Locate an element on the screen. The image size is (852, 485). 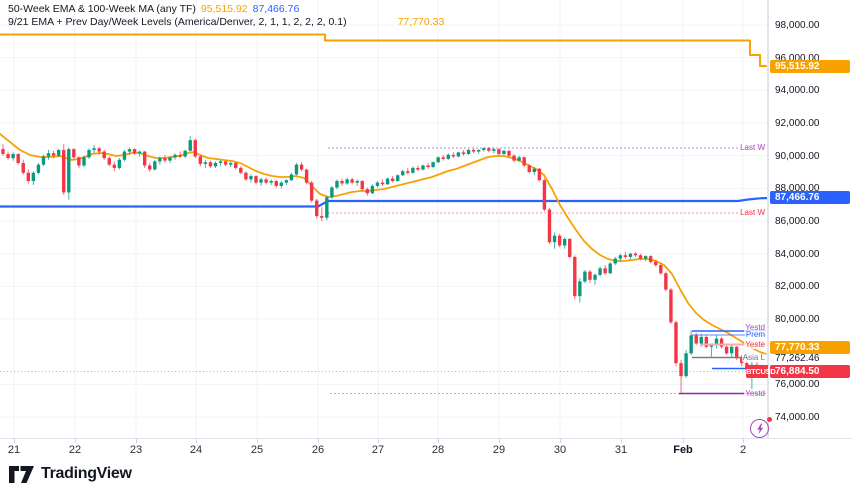
price-tick: 86,000.00 is located at coordinates (797, 221).